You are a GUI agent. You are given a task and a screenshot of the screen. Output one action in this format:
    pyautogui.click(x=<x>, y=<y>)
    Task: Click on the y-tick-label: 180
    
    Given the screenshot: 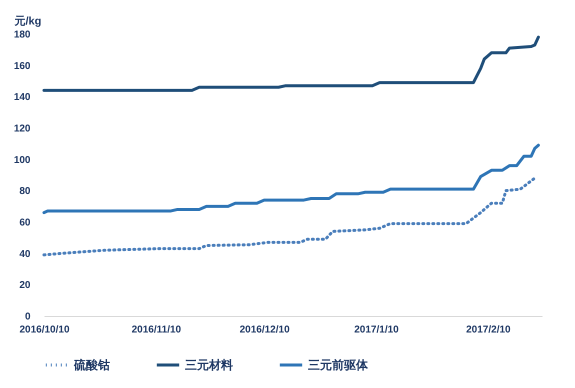 What is the action you would take?
    pyautogui.click(x=22, y=35)
    